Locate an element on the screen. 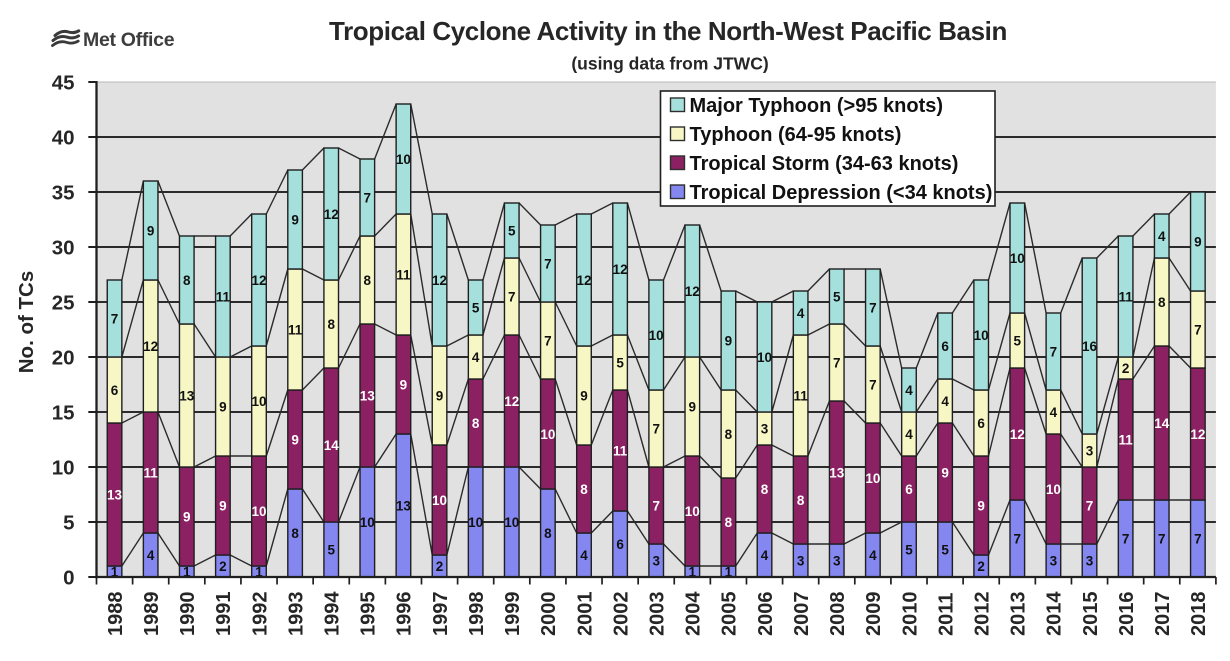  svg-text: 2007 is located at coordinates (802, 614).